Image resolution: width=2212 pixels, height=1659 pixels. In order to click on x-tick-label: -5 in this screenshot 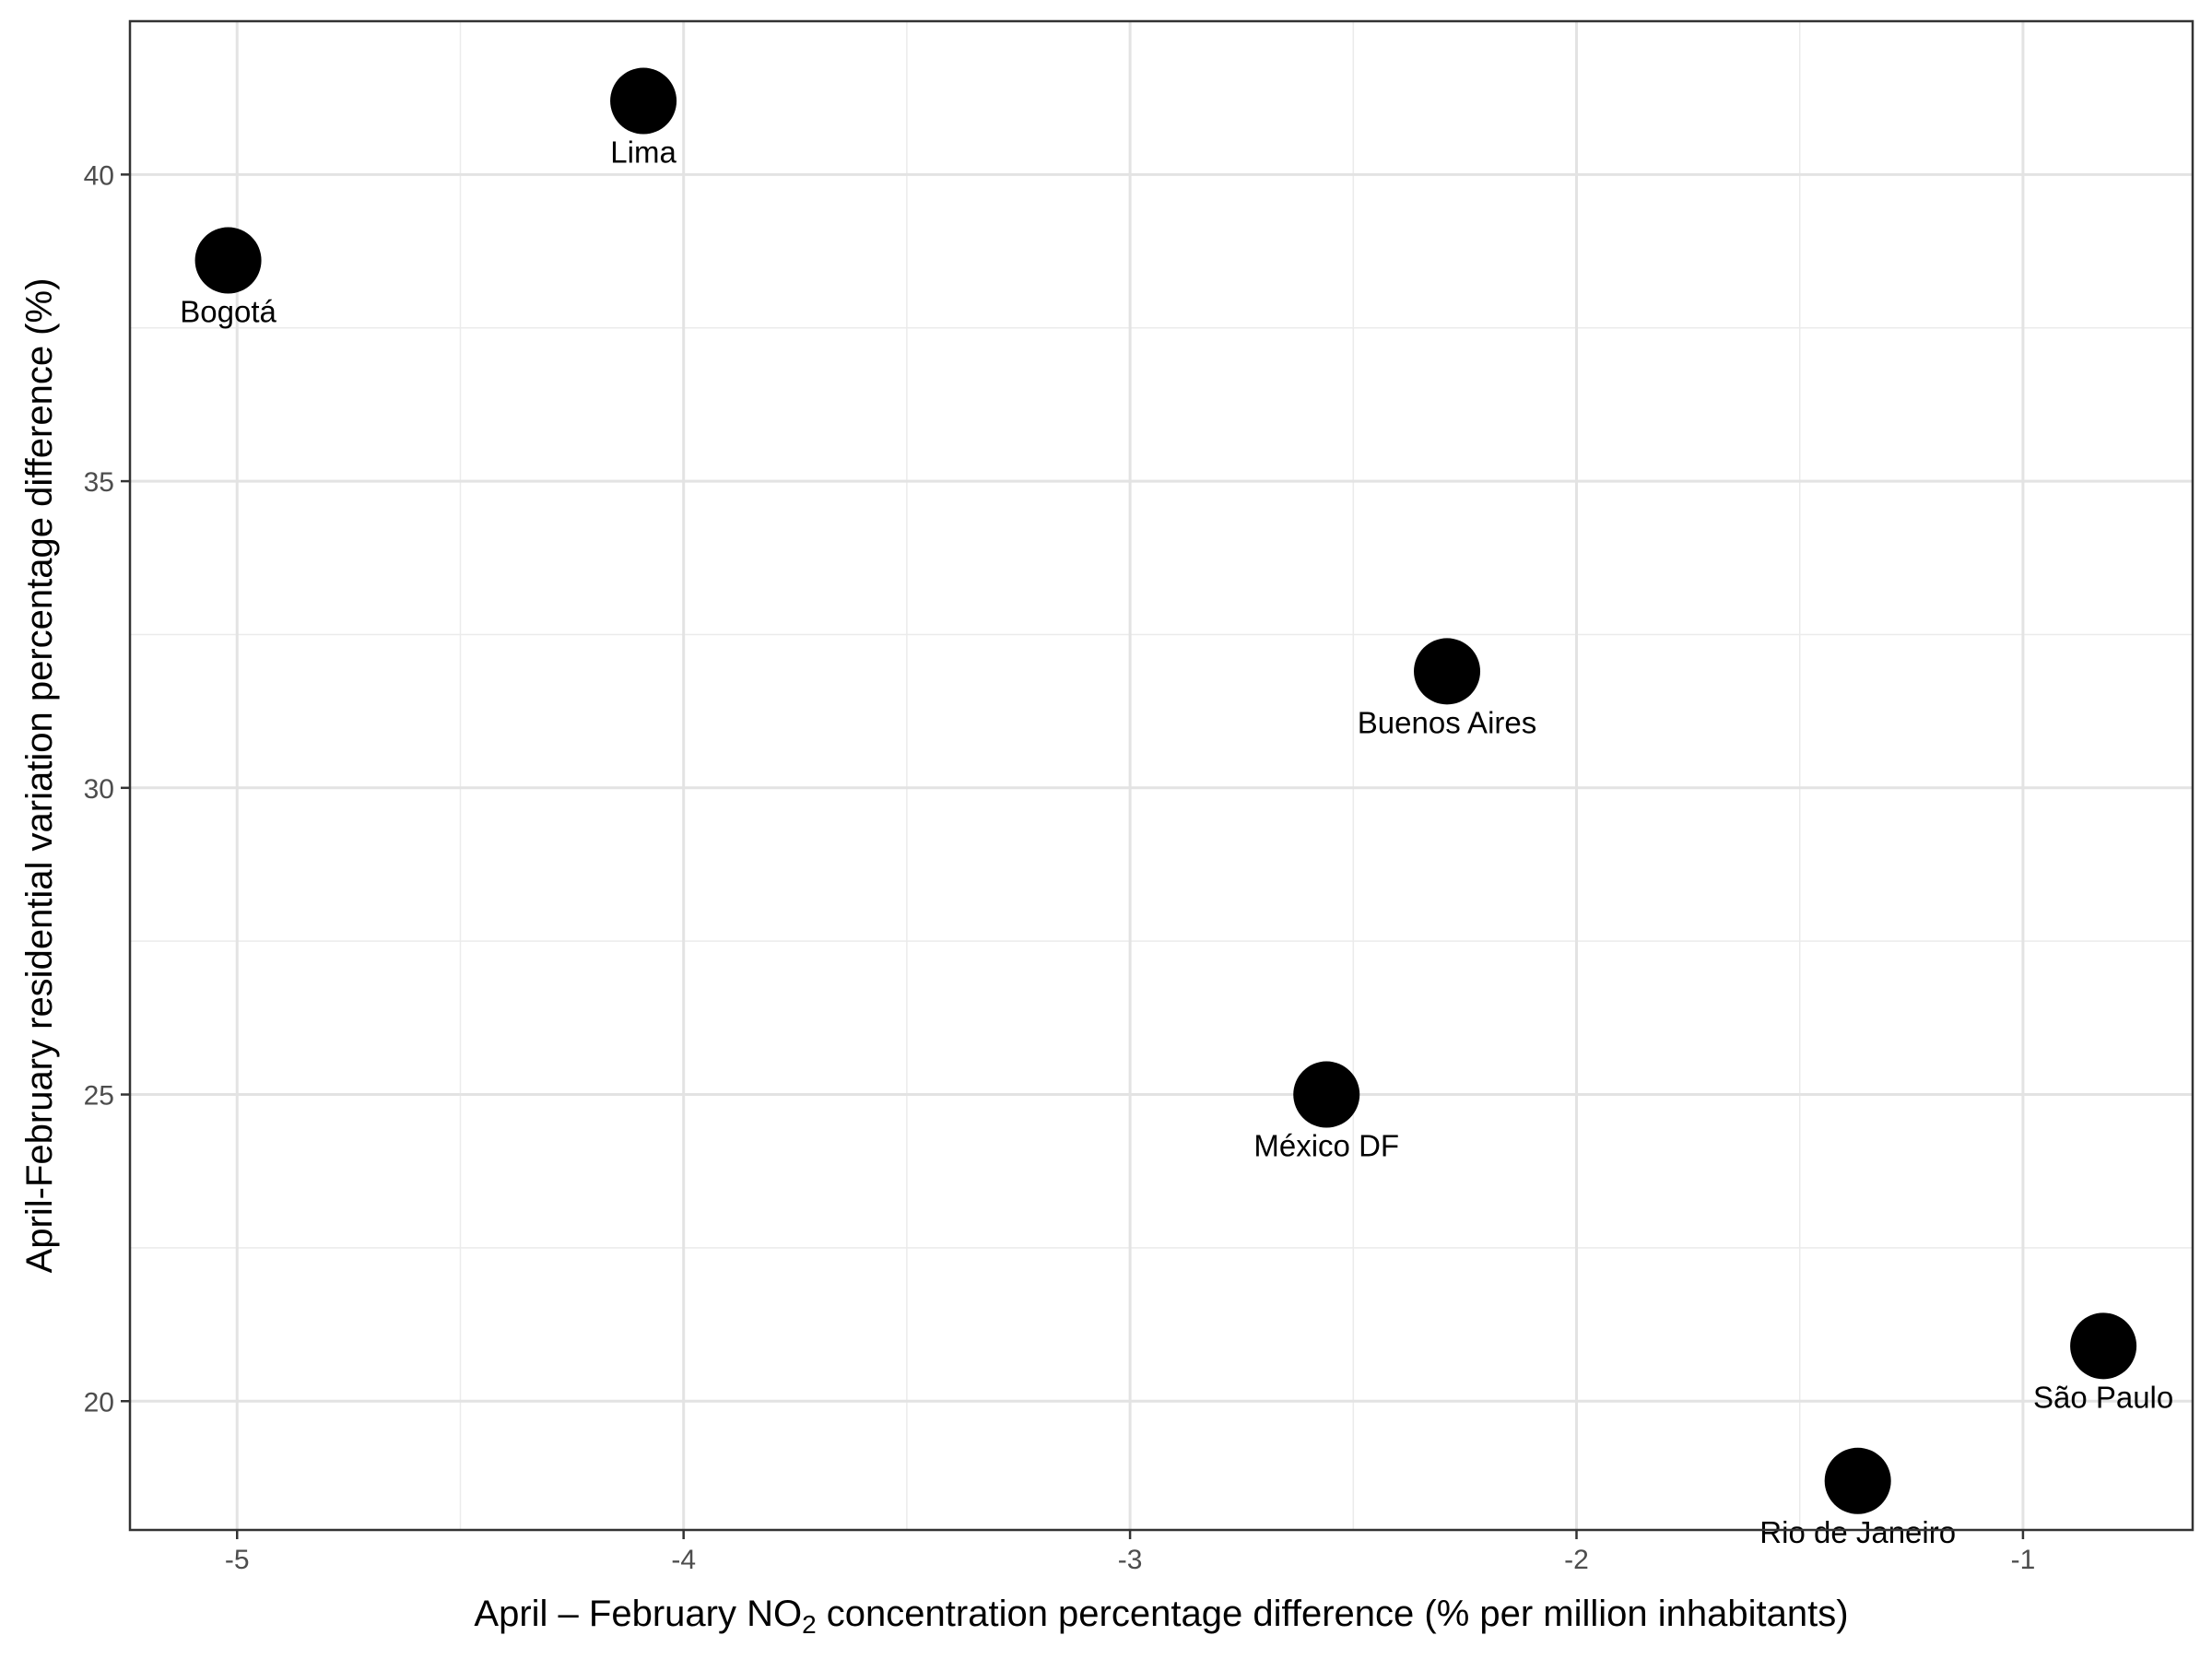, I will do `click(237, 1560)`.